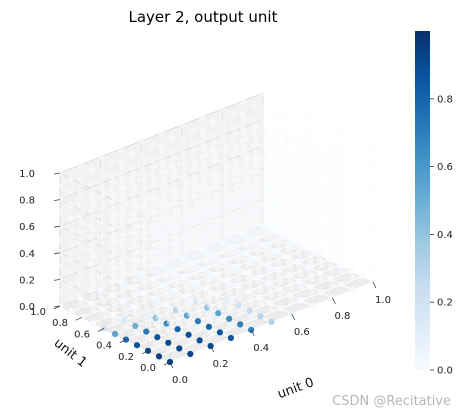  I want to click on y-tick-label: 0.2, so click(126, 357).